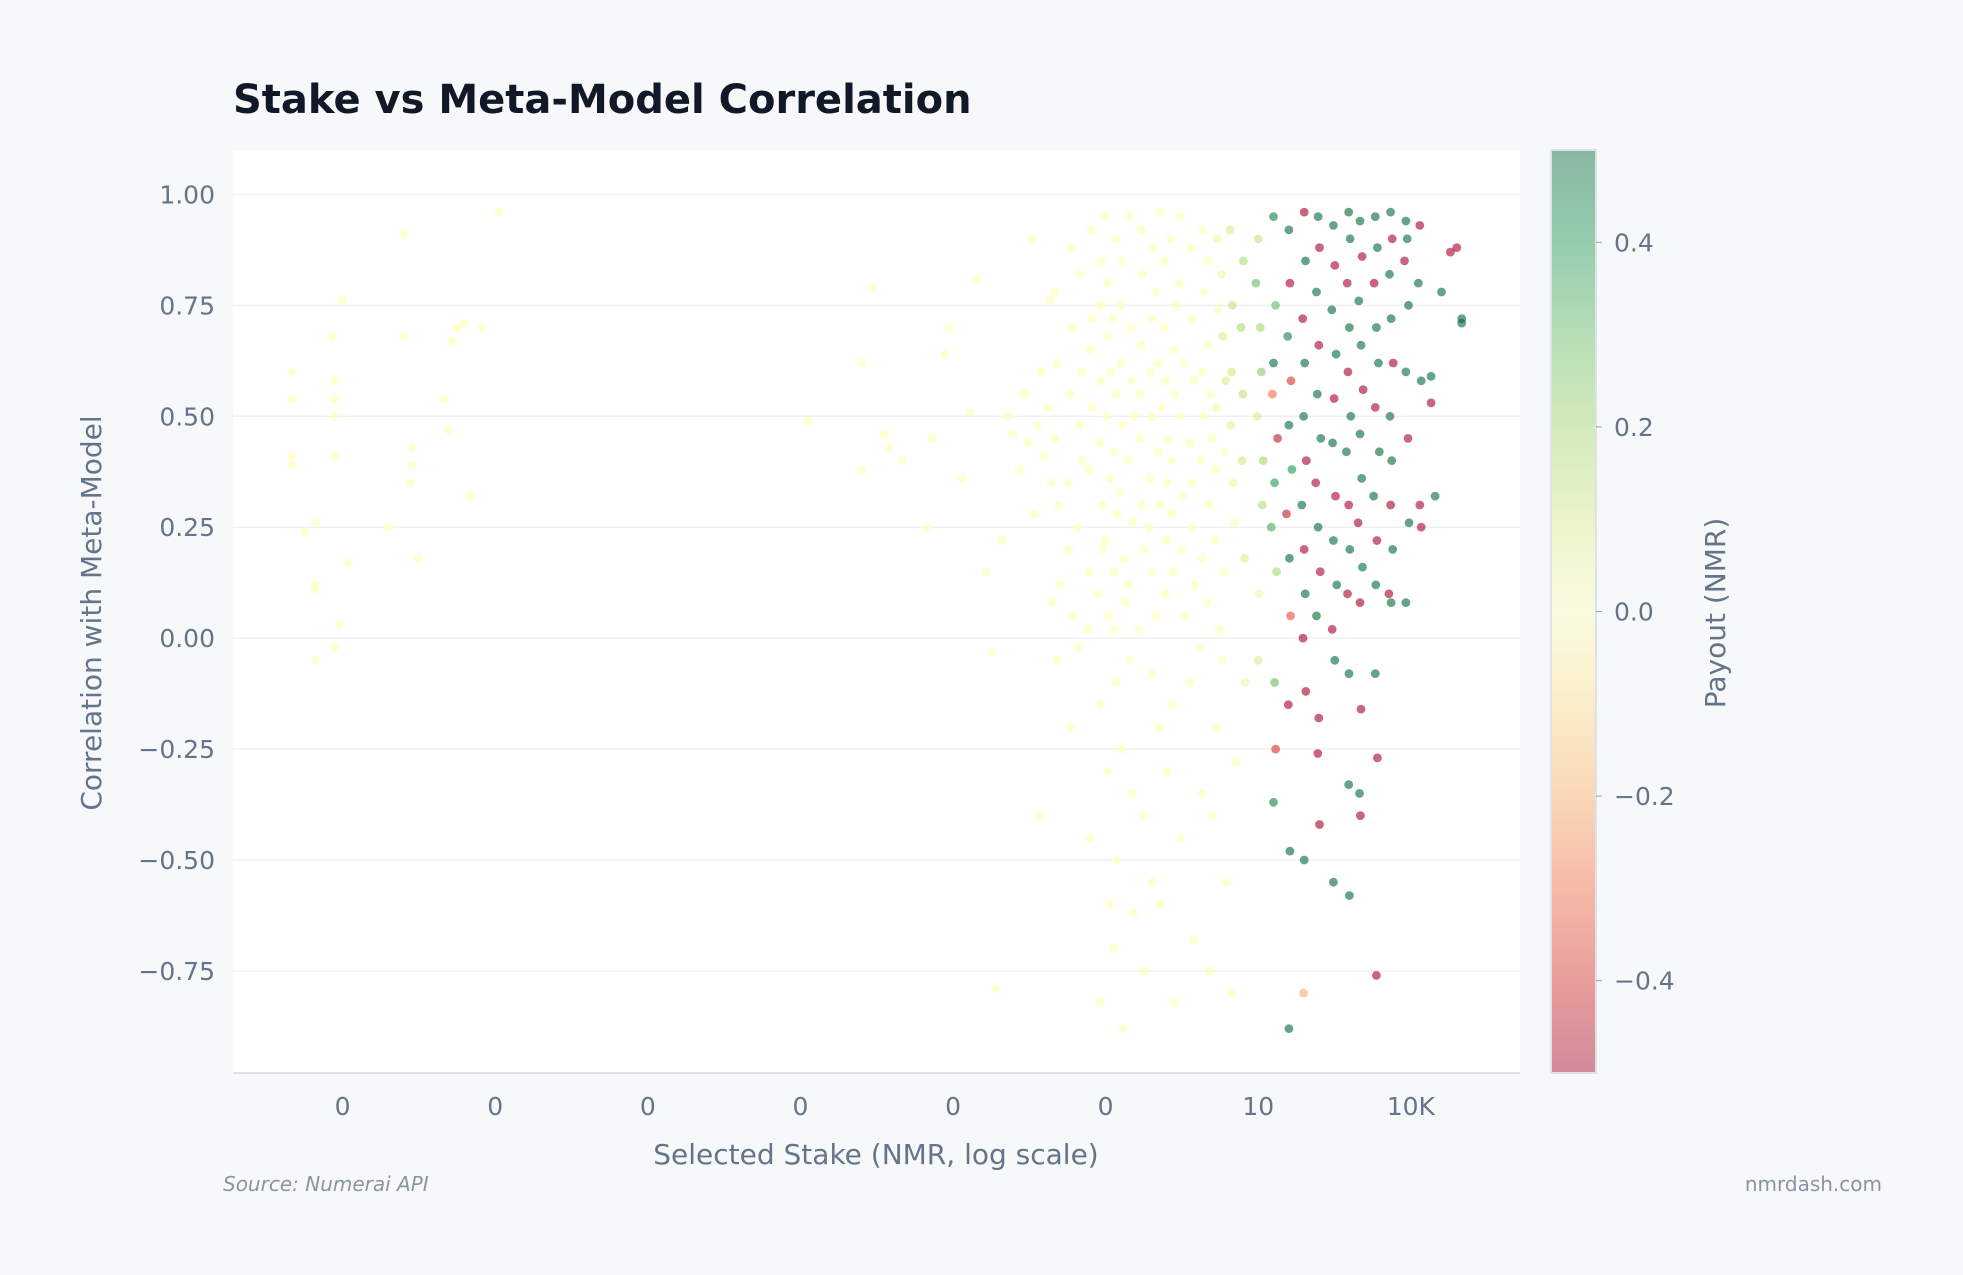  What do you see at coordinates (176, 860) in the screenshot?
I see `y-tick-label: −0.50` at bounding box center [176, 860].